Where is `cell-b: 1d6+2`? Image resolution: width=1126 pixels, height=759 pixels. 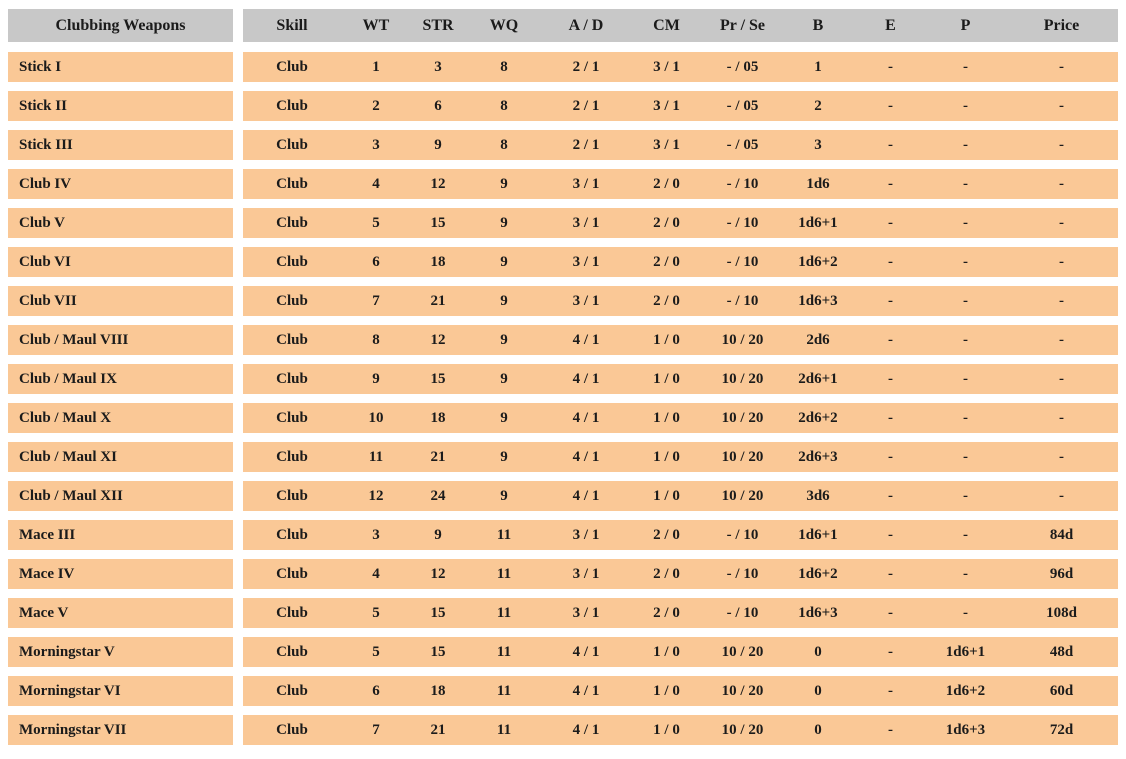 cell-b: 1d6+2 is located at coordinates (818, 262).